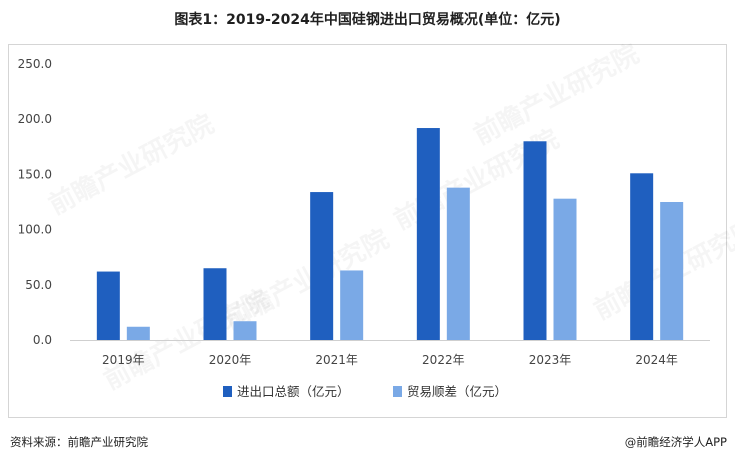 The height and width of the screenshot is (462, 735). What do you see at coordinates (35, 119) in the screenshot?
I see `y-tick-label: 200.0` at bounding box center [35, 119].